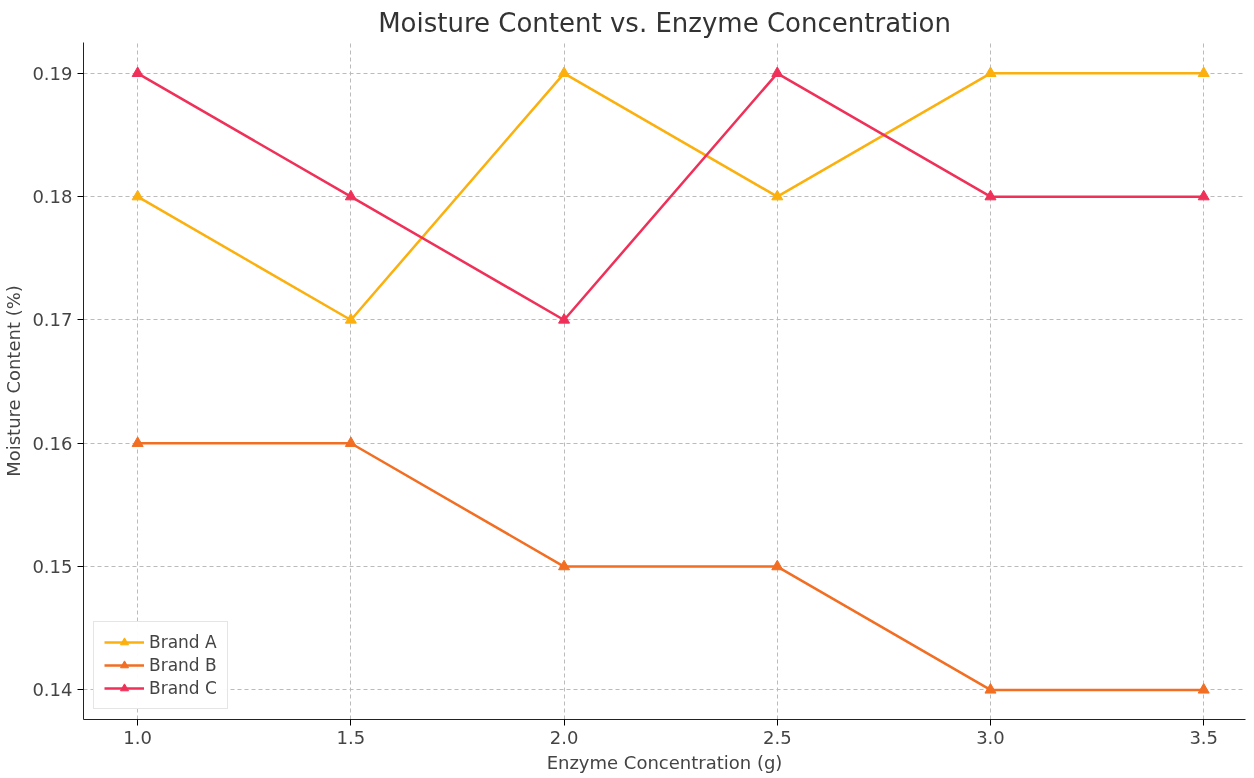 This screenshot has width=1254, height=778. I want to click on y-tick-label: 0.15, so click(52, 567).